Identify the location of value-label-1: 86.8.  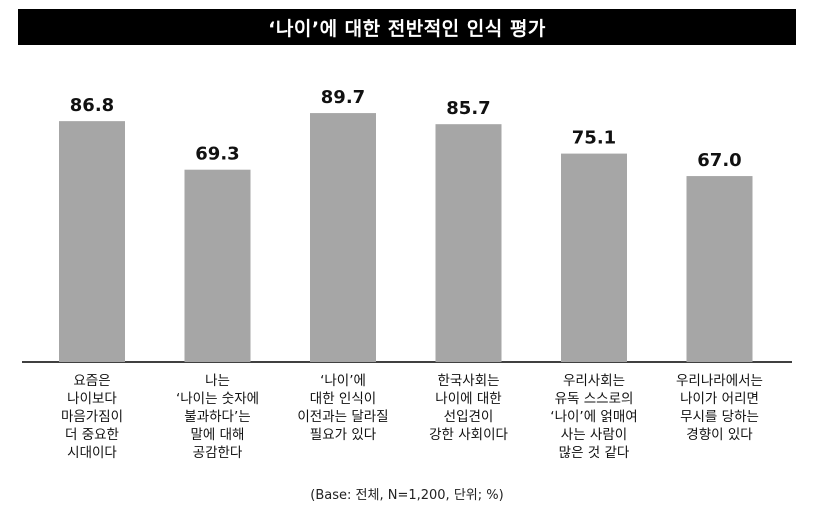
(92, 105).